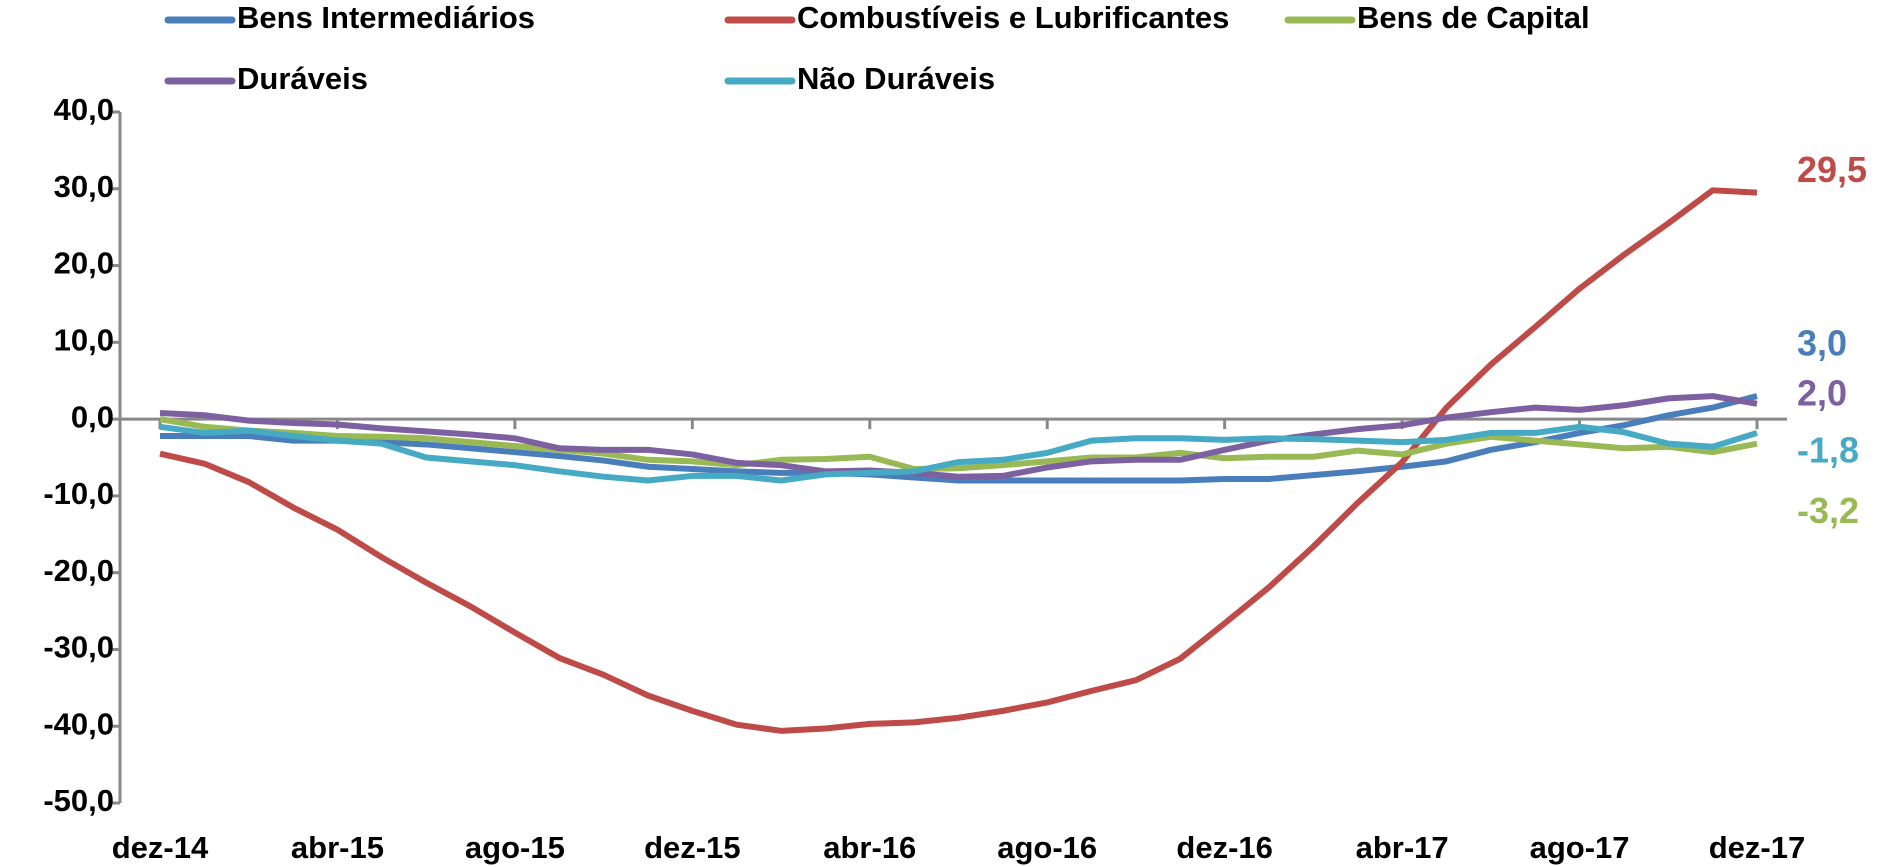  What do you see at coordinates (84, 186) in the screenshot?
I see `y-tick-label: 30,0` at bounding box center [84, 186].